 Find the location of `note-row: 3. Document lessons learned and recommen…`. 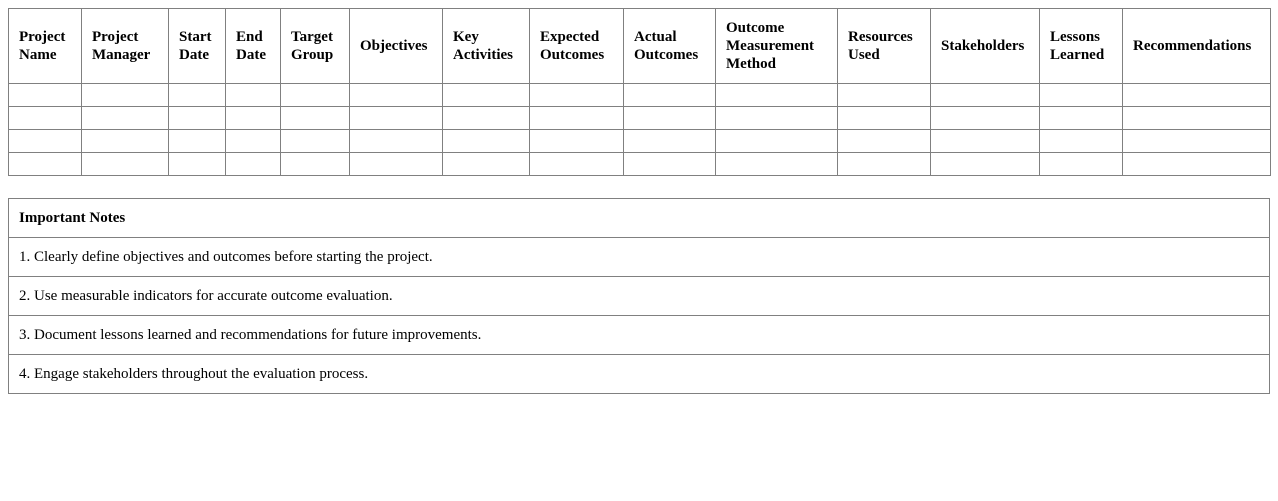

note-row: 3. Document lessons learned and recommen… is located at coordinates (639, 335).